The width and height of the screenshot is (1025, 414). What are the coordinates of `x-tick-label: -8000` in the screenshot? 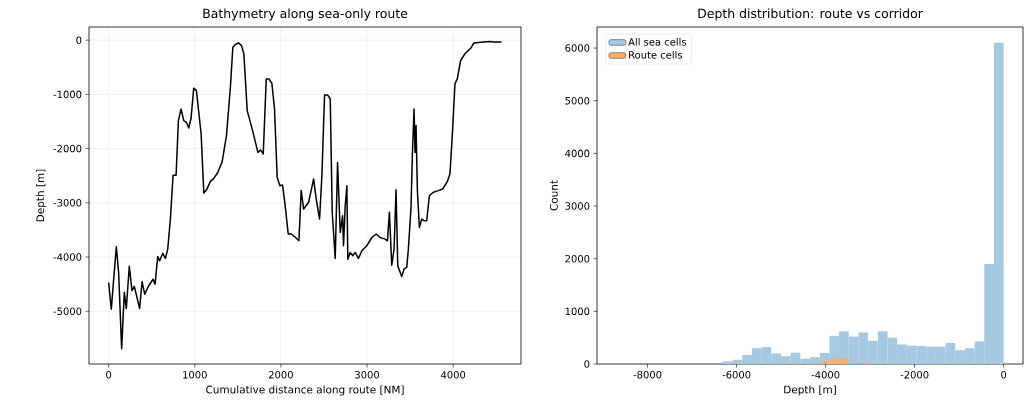 It's located at (647, 375).